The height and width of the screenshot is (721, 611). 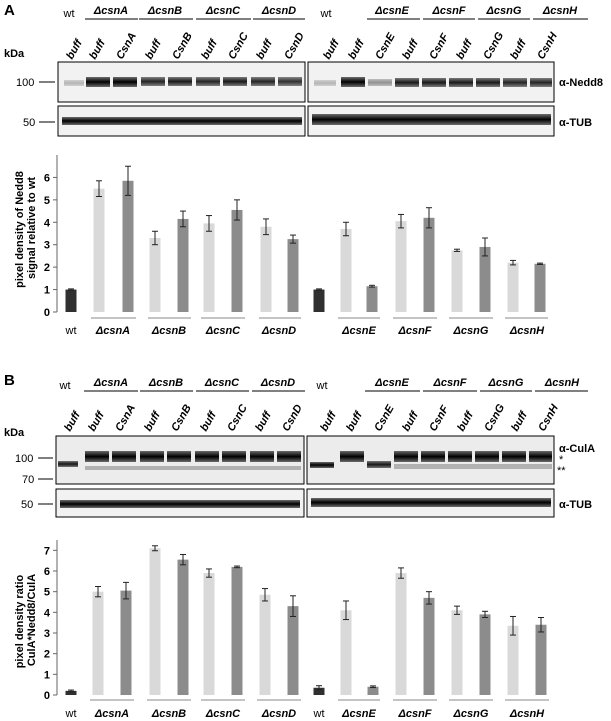 I want to click on y-tick-label: 6, so click(x=47, y=178).